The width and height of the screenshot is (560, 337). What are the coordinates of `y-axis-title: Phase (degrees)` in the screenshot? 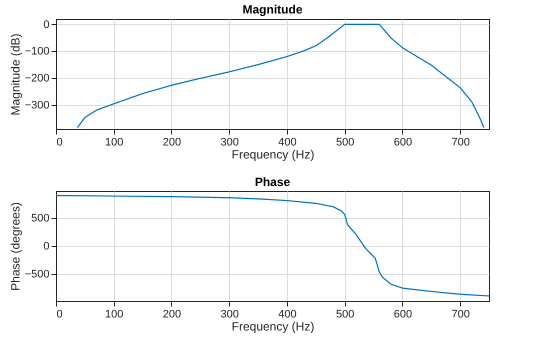 It's located at (15, 246).